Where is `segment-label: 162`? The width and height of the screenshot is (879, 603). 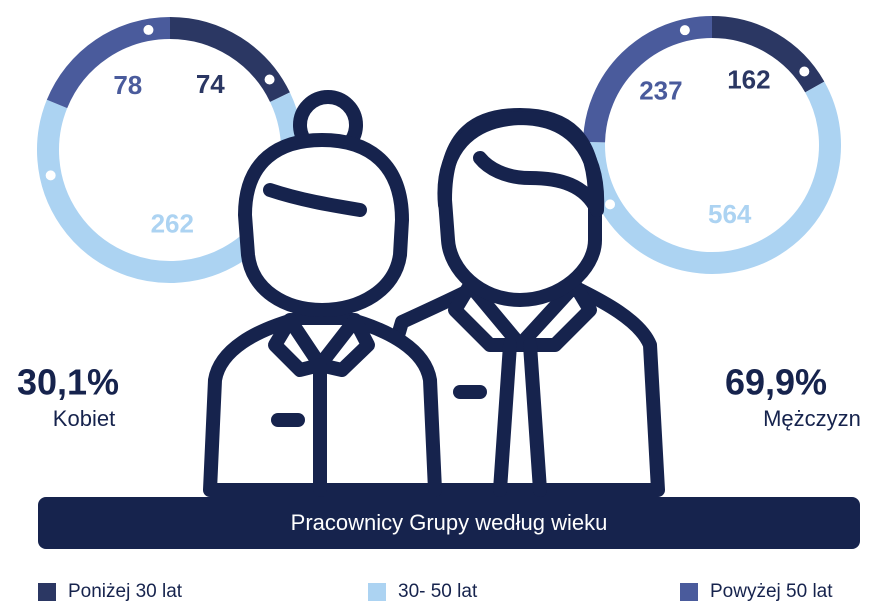
segment-label: 162 is located at coordinates (748, 80).